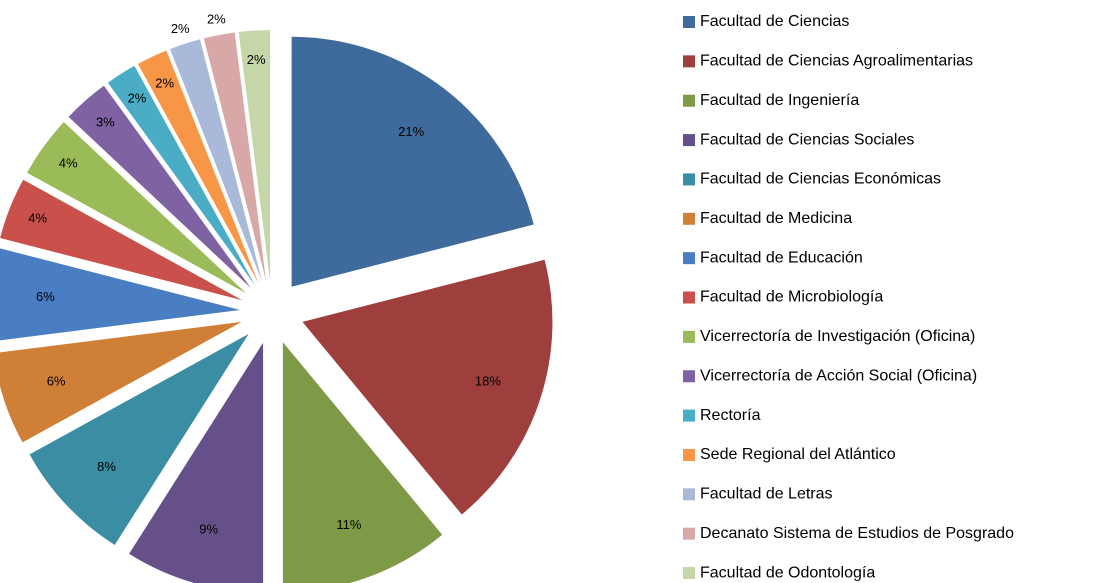 This screenshot has width=1097, height=583. What do you see at coordinates (766, 494) in the screenshot?
I see `legend-label: Facultad de Letras` at bounding box center [766, 494].